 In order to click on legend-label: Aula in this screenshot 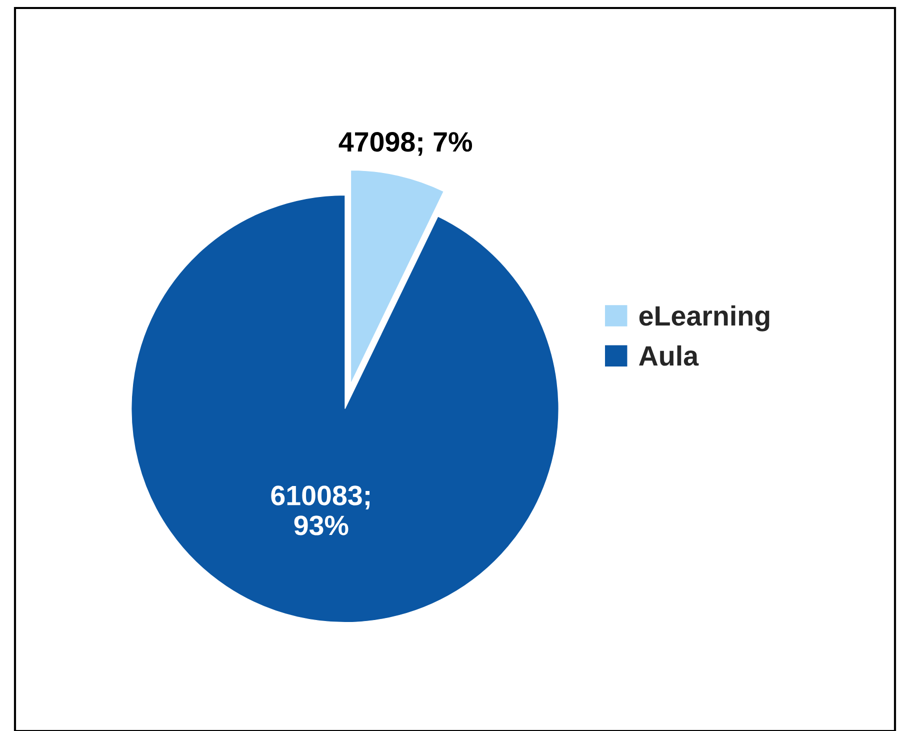, I will do `click(669, 355)`.